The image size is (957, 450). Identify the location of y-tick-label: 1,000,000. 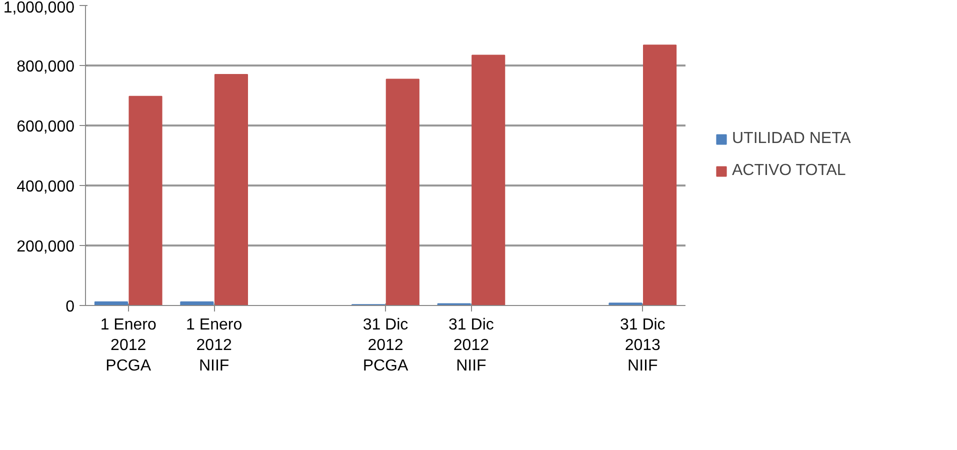
(39, 8).